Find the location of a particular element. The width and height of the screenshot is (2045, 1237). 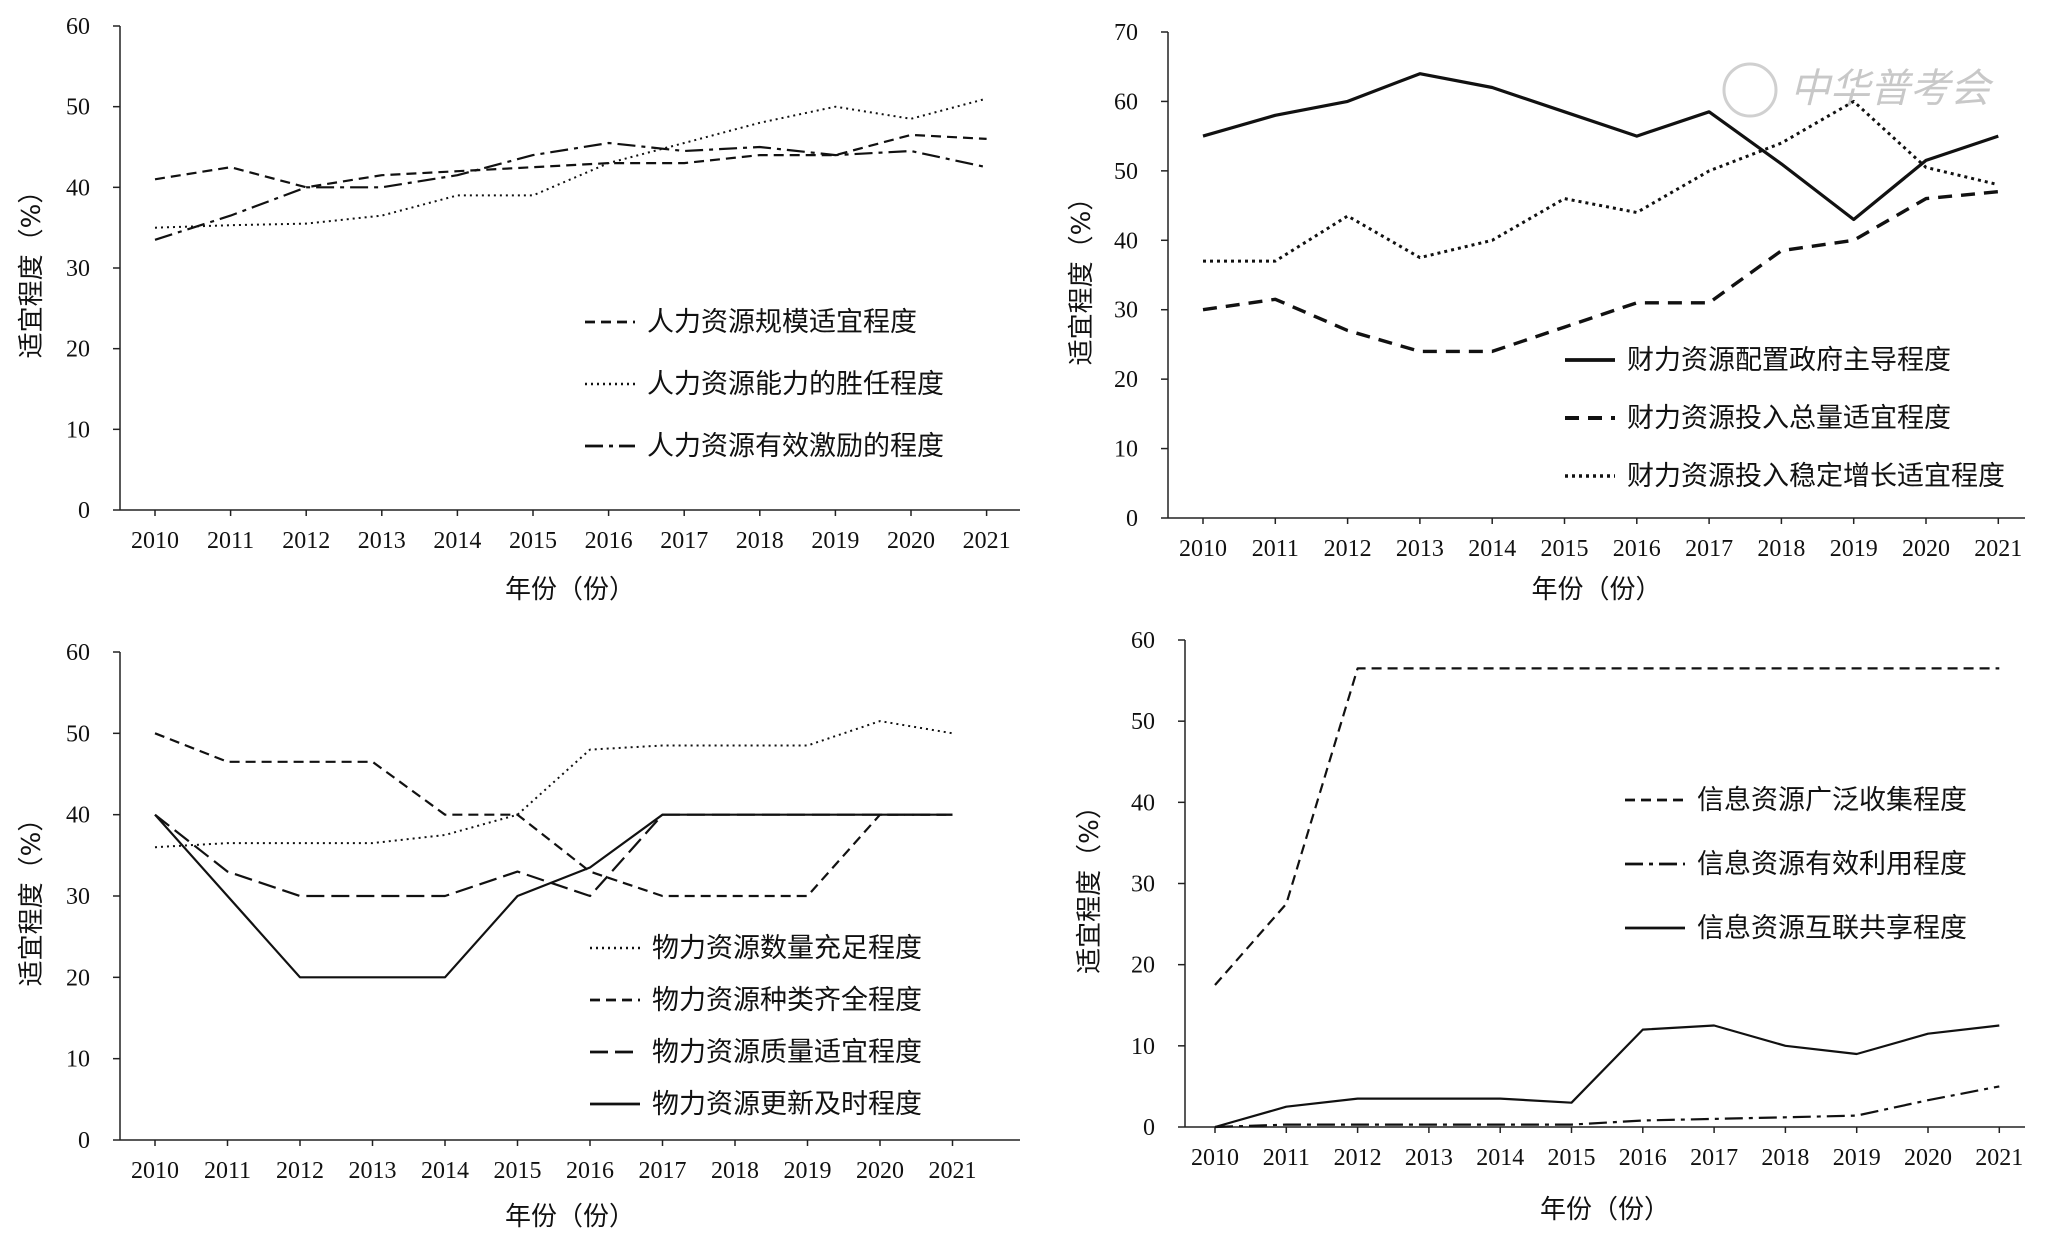

legend-label-3: 信息资源互联共享程度 is located at coordinates (1832, 928).